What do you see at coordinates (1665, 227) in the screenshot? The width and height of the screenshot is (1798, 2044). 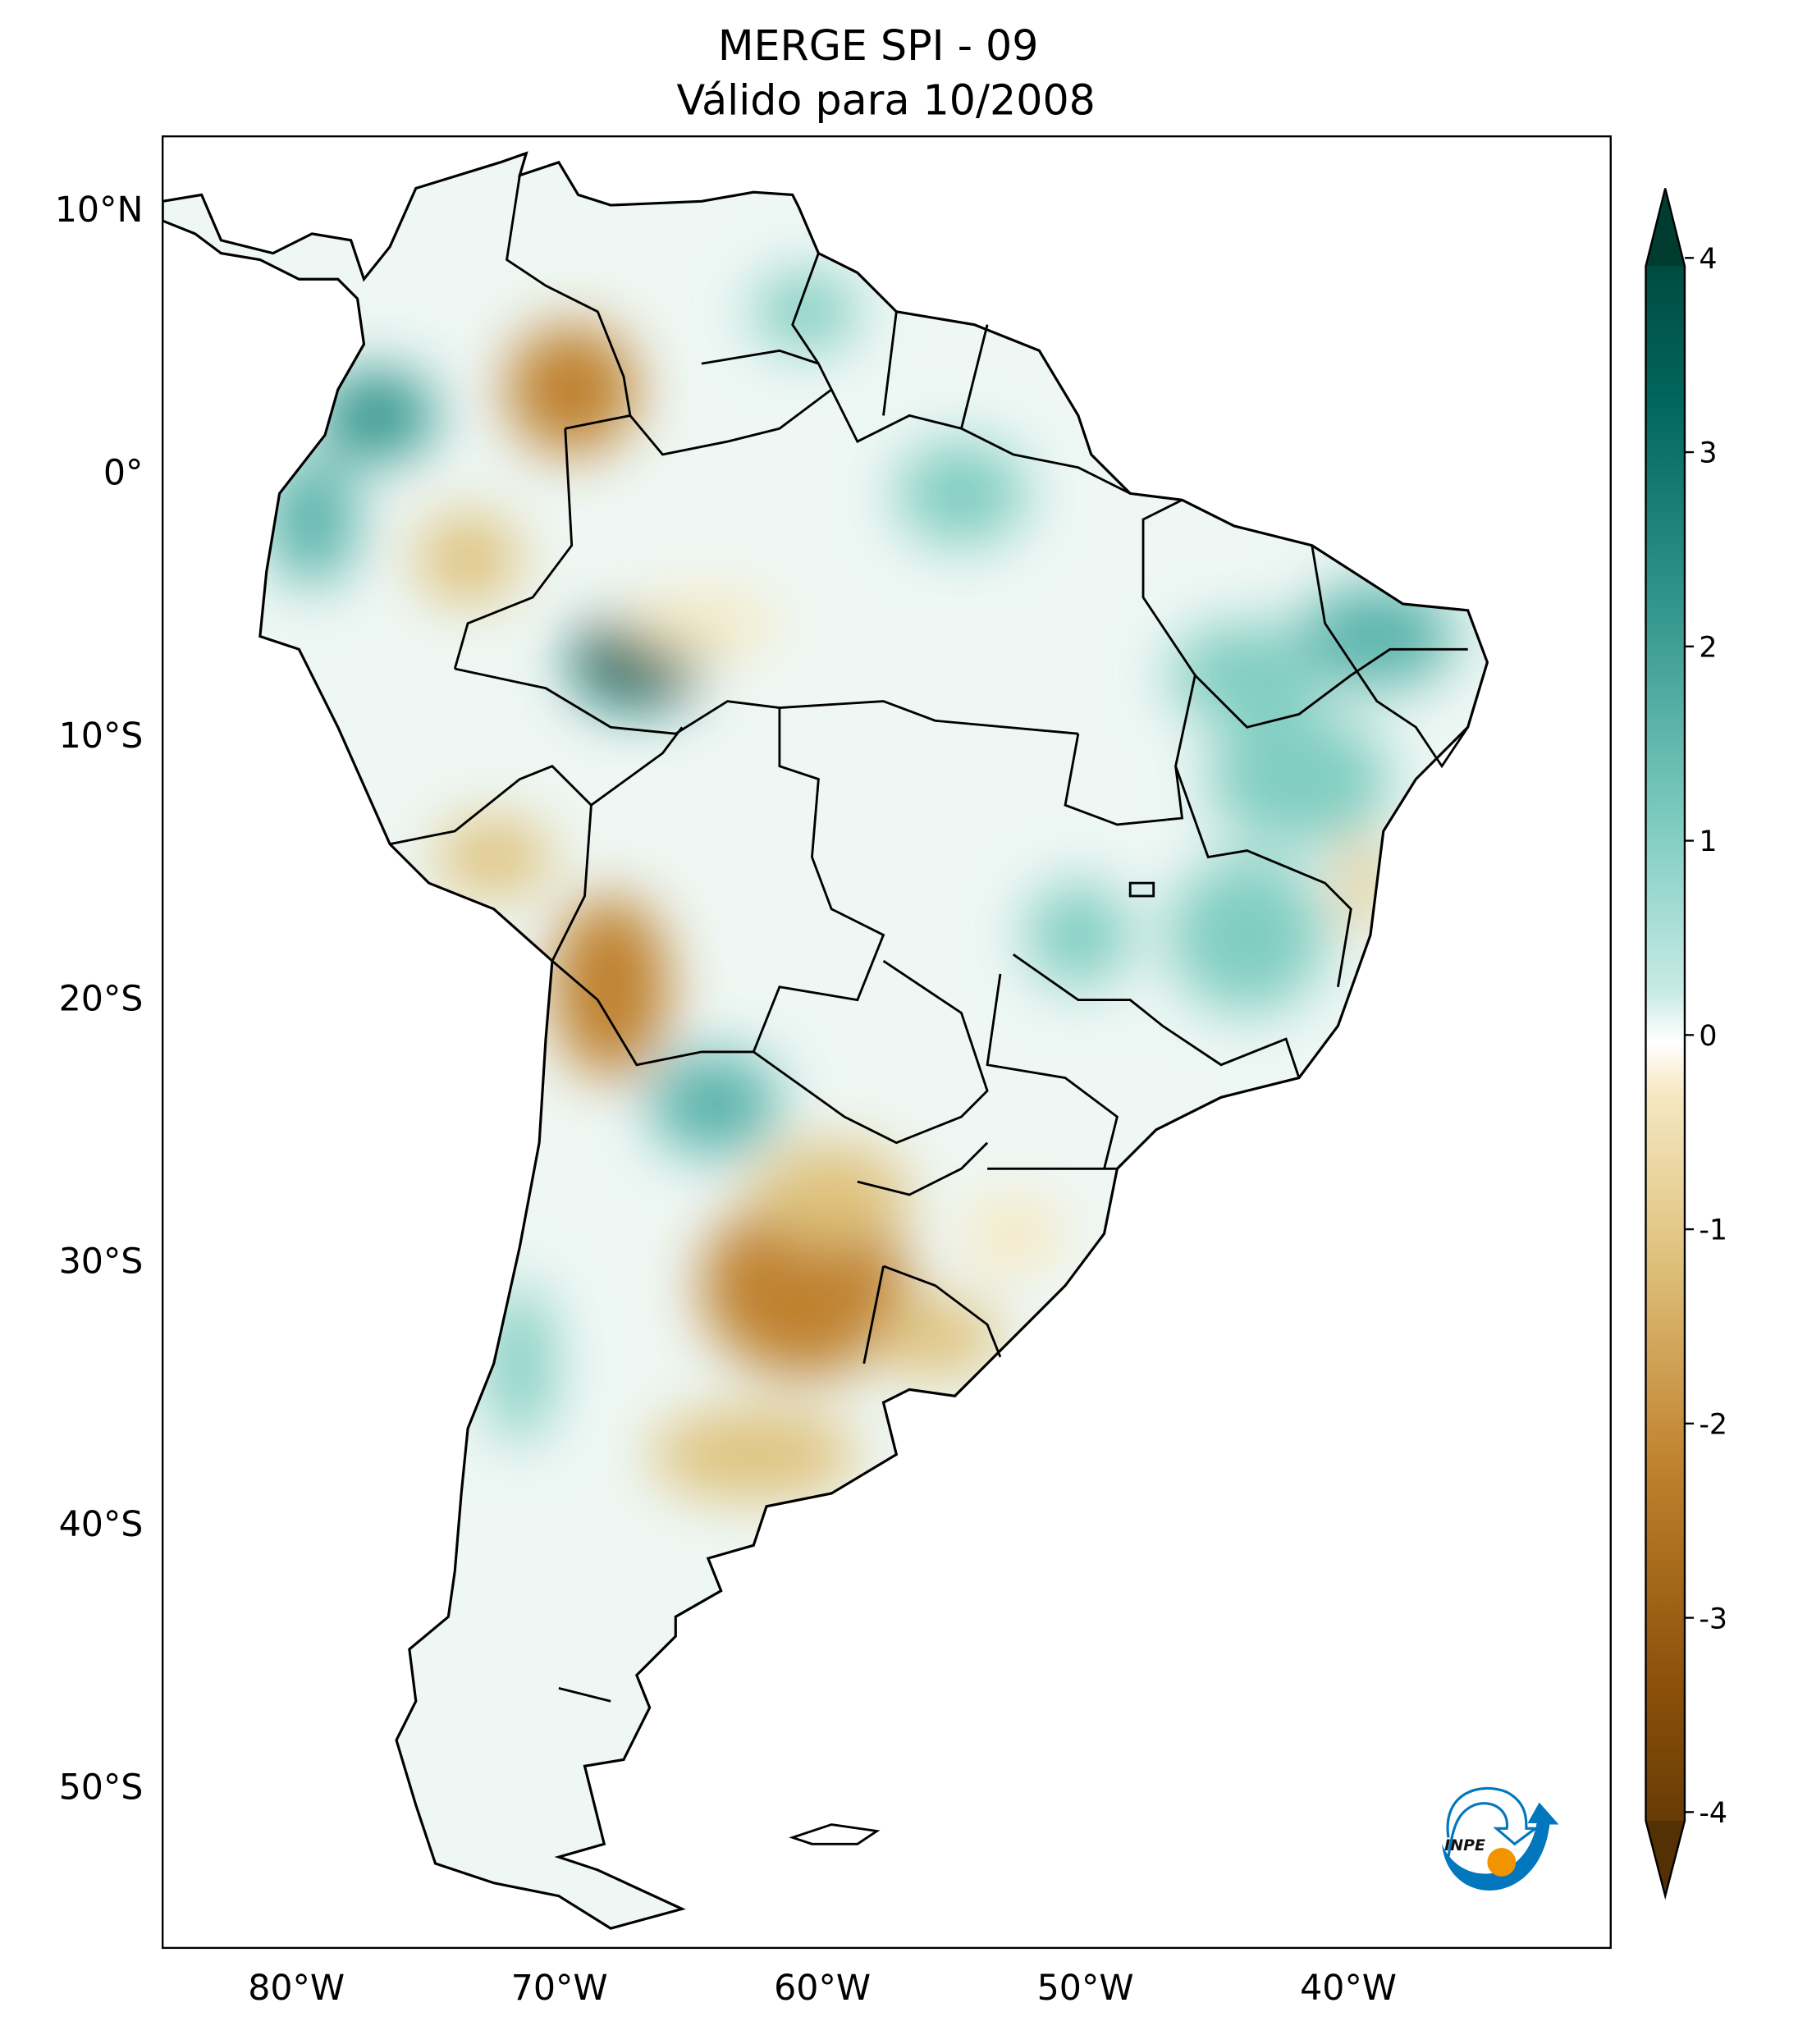 I see `colorbar-extend-max` at bounding box center [1665, 227].